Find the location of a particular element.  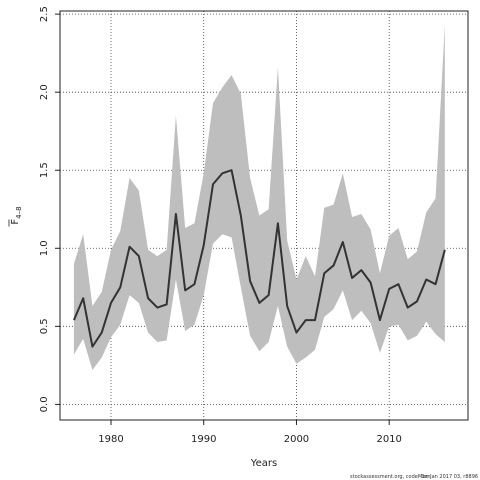

footer-source-text: stockassessment.org, code: 3en is located at coordinates (390, 477).